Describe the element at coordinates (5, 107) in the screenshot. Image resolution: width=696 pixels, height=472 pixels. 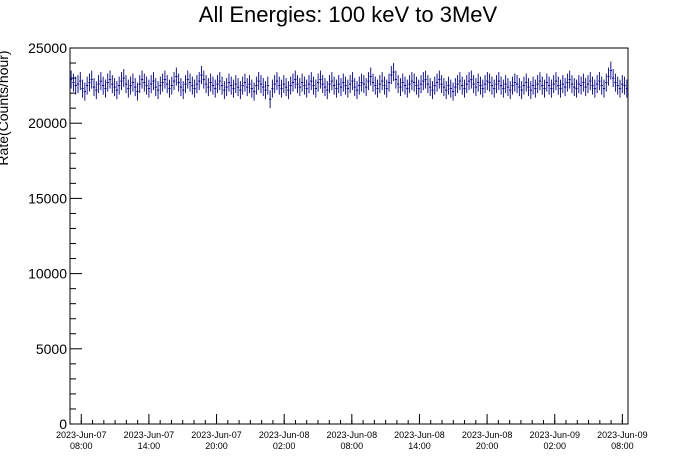
I see `y-axis-label: Rate(Counts/hour)` at that location.